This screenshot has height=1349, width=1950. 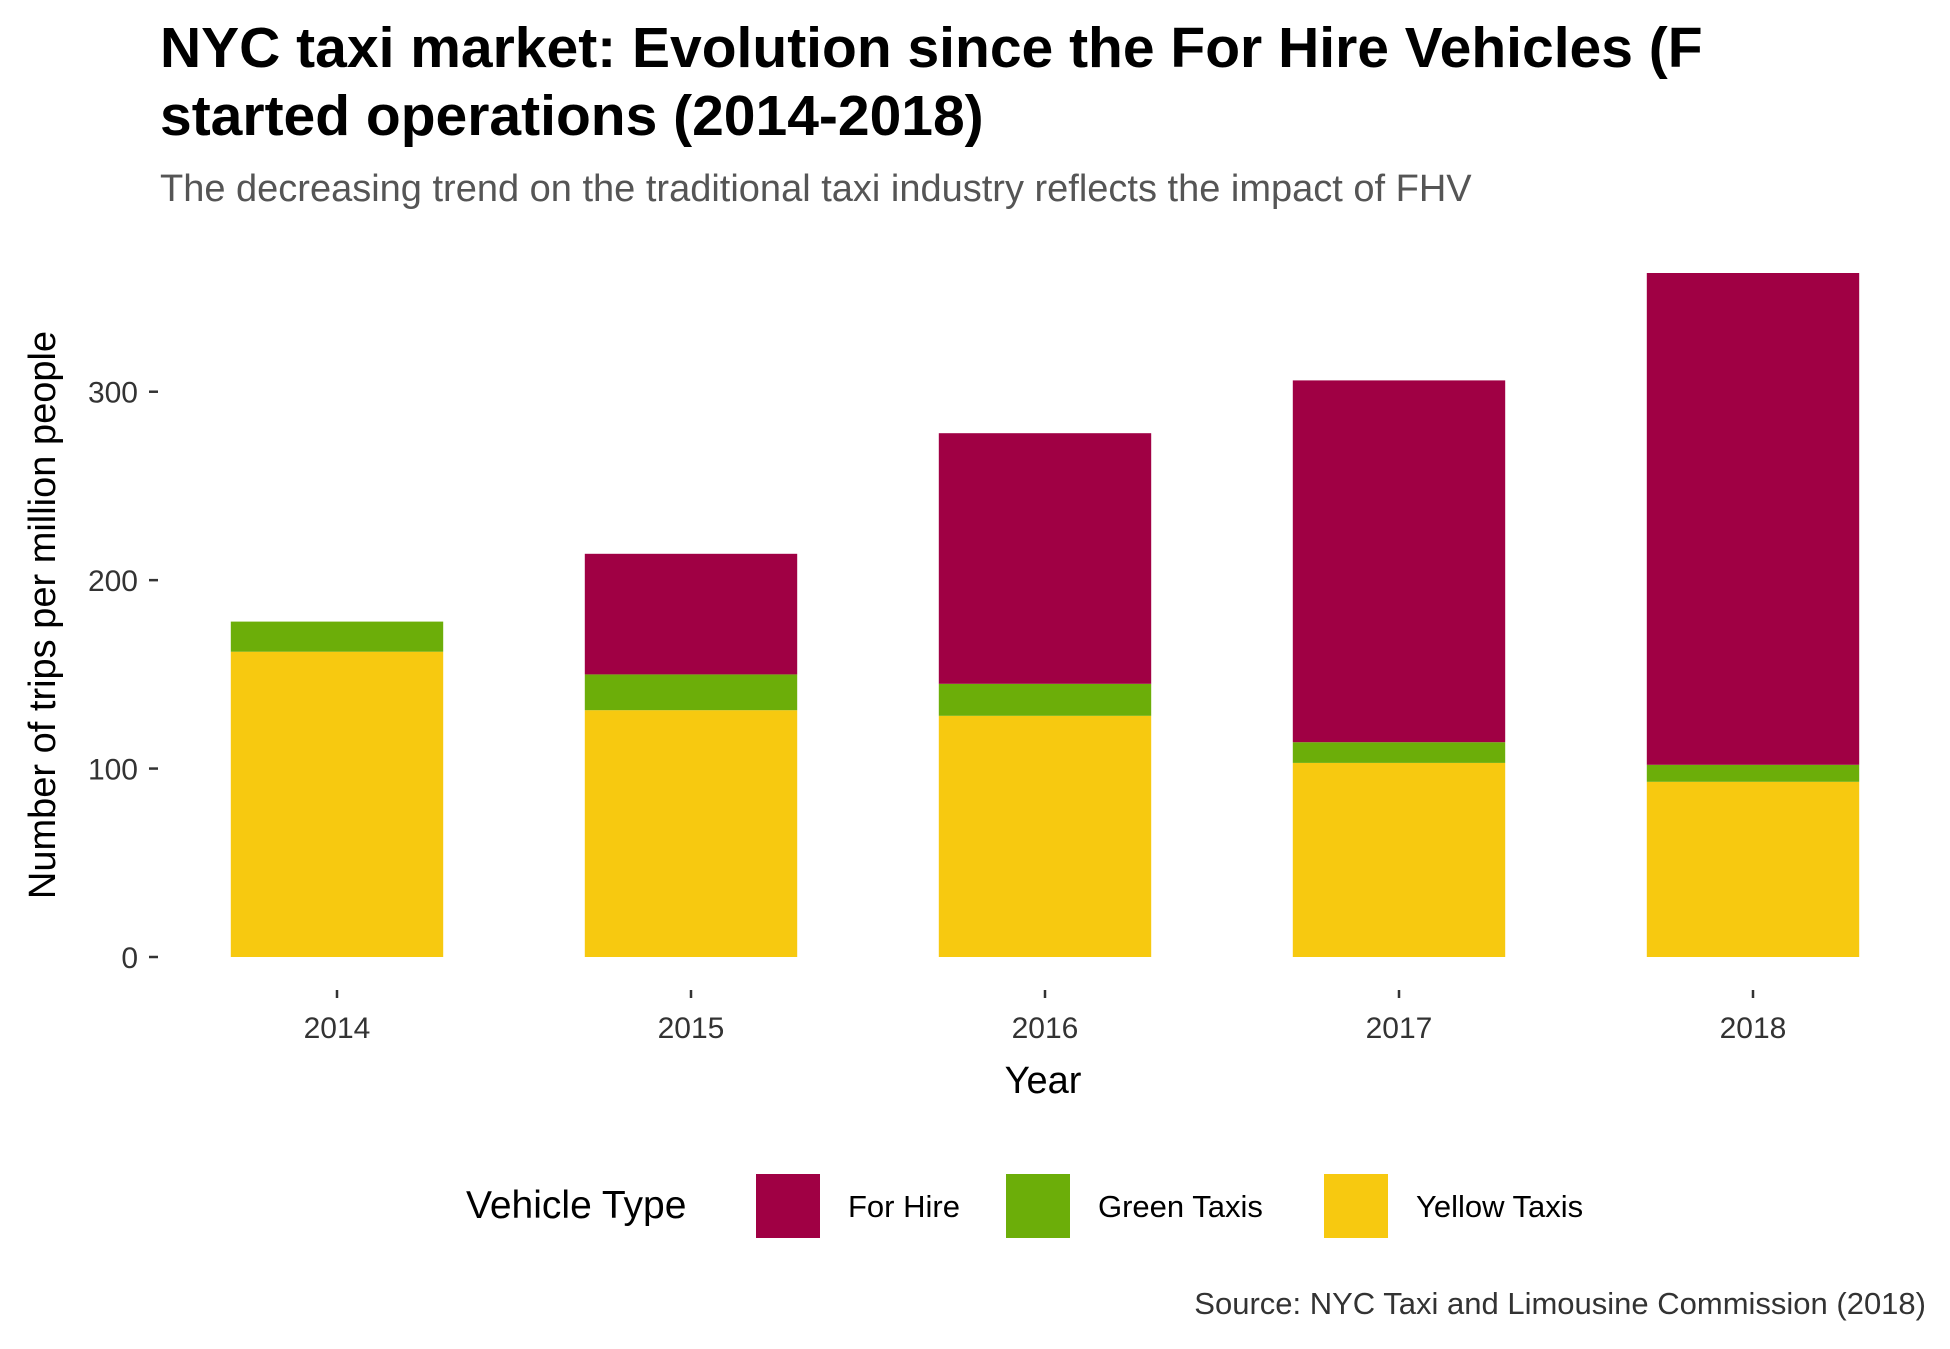 What do you see at coordinates (1399, 752) in the screenshot?
I see `bar-green-taxis-2017` at bounding box center [1399, 752].